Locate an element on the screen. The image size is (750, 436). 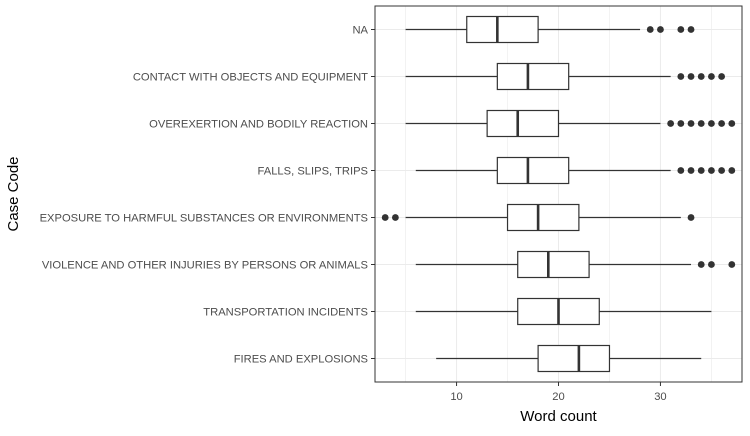
y-axis-title: Case Code is located at coordinates (13, 193).